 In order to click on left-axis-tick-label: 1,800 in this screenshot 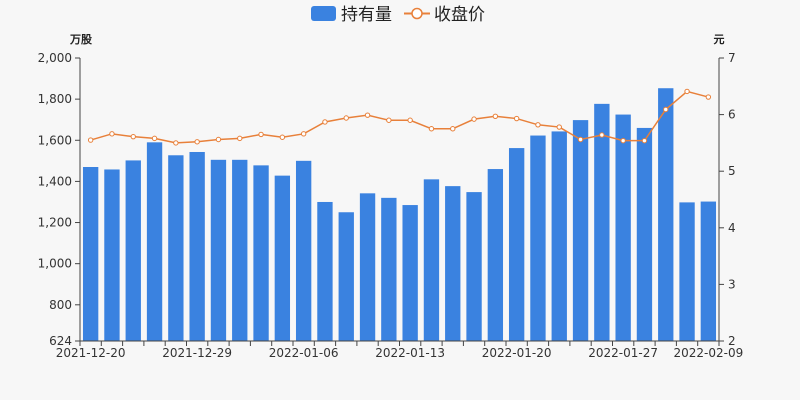, I will do `click(55, 99)`.